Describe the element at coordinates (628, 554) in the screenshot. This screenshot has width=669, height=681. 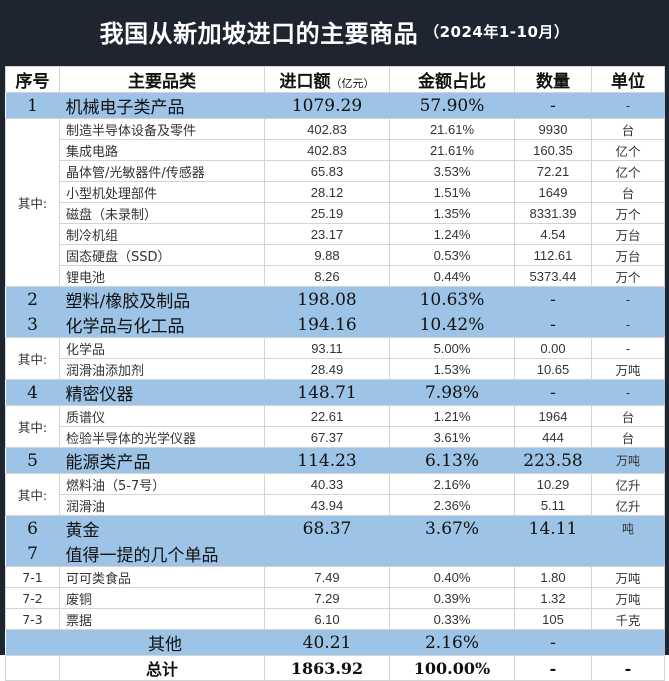
I see `unit` at that location.